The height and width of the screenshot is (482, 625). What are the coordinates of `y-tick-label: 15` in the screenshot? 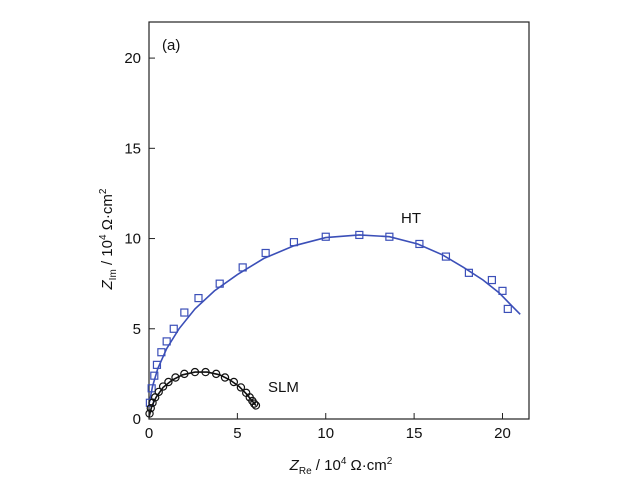 It's located at (132, 148).